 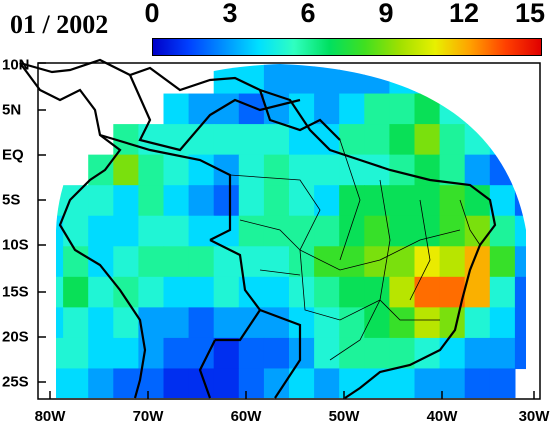 I want to click on lon-label-30w: 30W, so click(x=534, y=416).